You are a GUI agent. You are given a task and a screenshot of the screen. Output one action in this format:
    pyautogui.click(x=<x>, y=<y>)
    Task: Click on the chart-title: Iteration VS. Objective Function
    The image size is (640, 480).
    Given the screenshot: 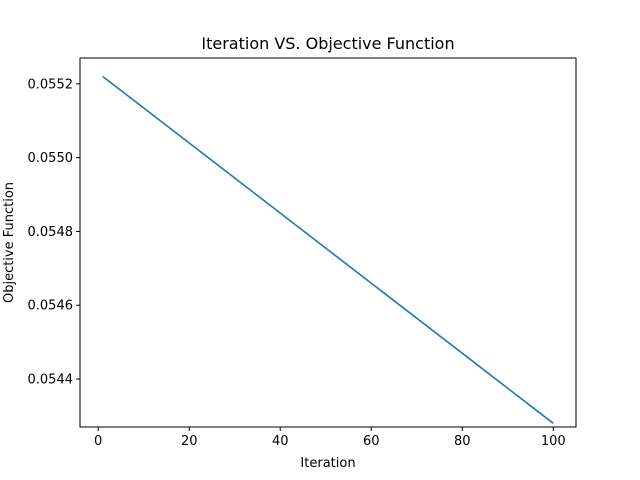 What is the action you would take?
    pyautogui.click(x=327, y=43)
    